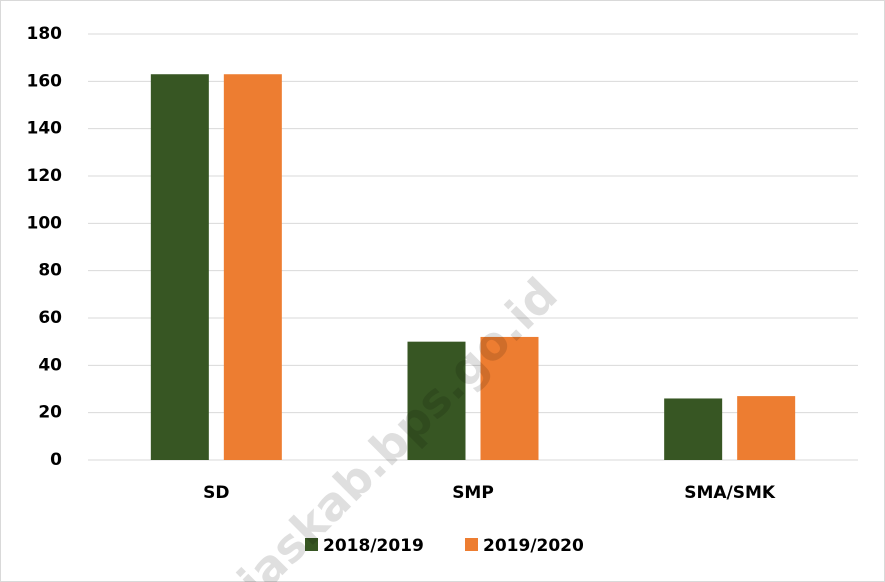 The width and height of the screenshot is (885, 582). Describe the element at coordinates (50, 271) in the screenshot. I see `y-tick-label: 80` at that location.